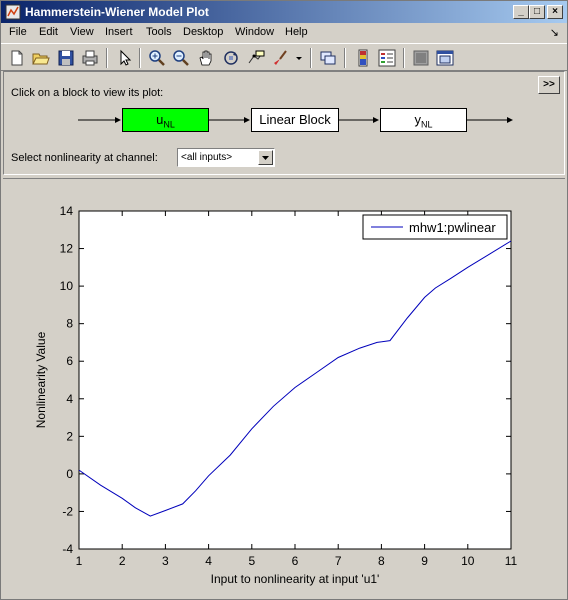 This screenshot has width=568, height=600. Describe the element at coordinates (265, 157) in the screenshot. I see `chevron-down-icon` at that location.